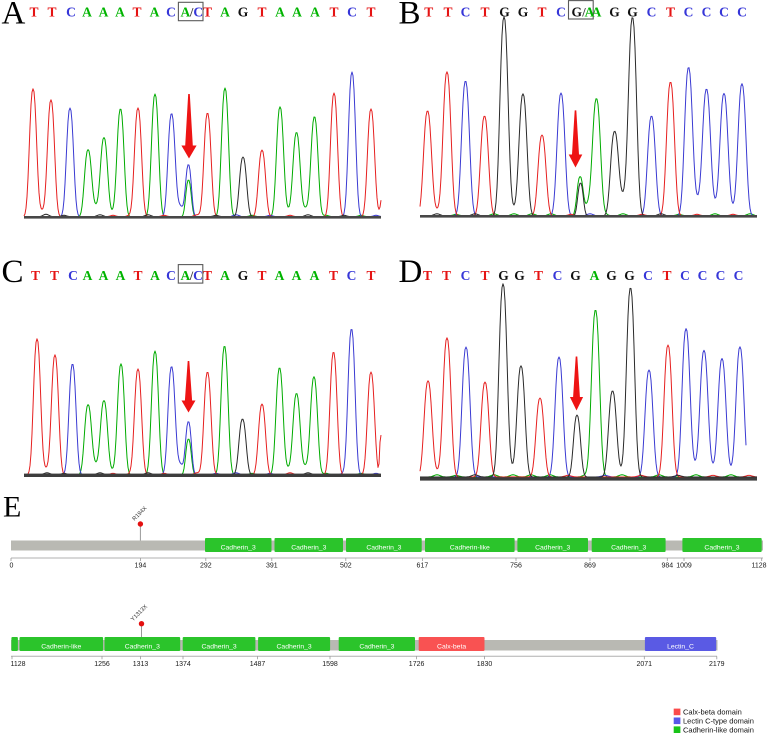 The height and width of the screenshot is (734, 778). I want to click on svg-text: 1256, so click(102, 664).